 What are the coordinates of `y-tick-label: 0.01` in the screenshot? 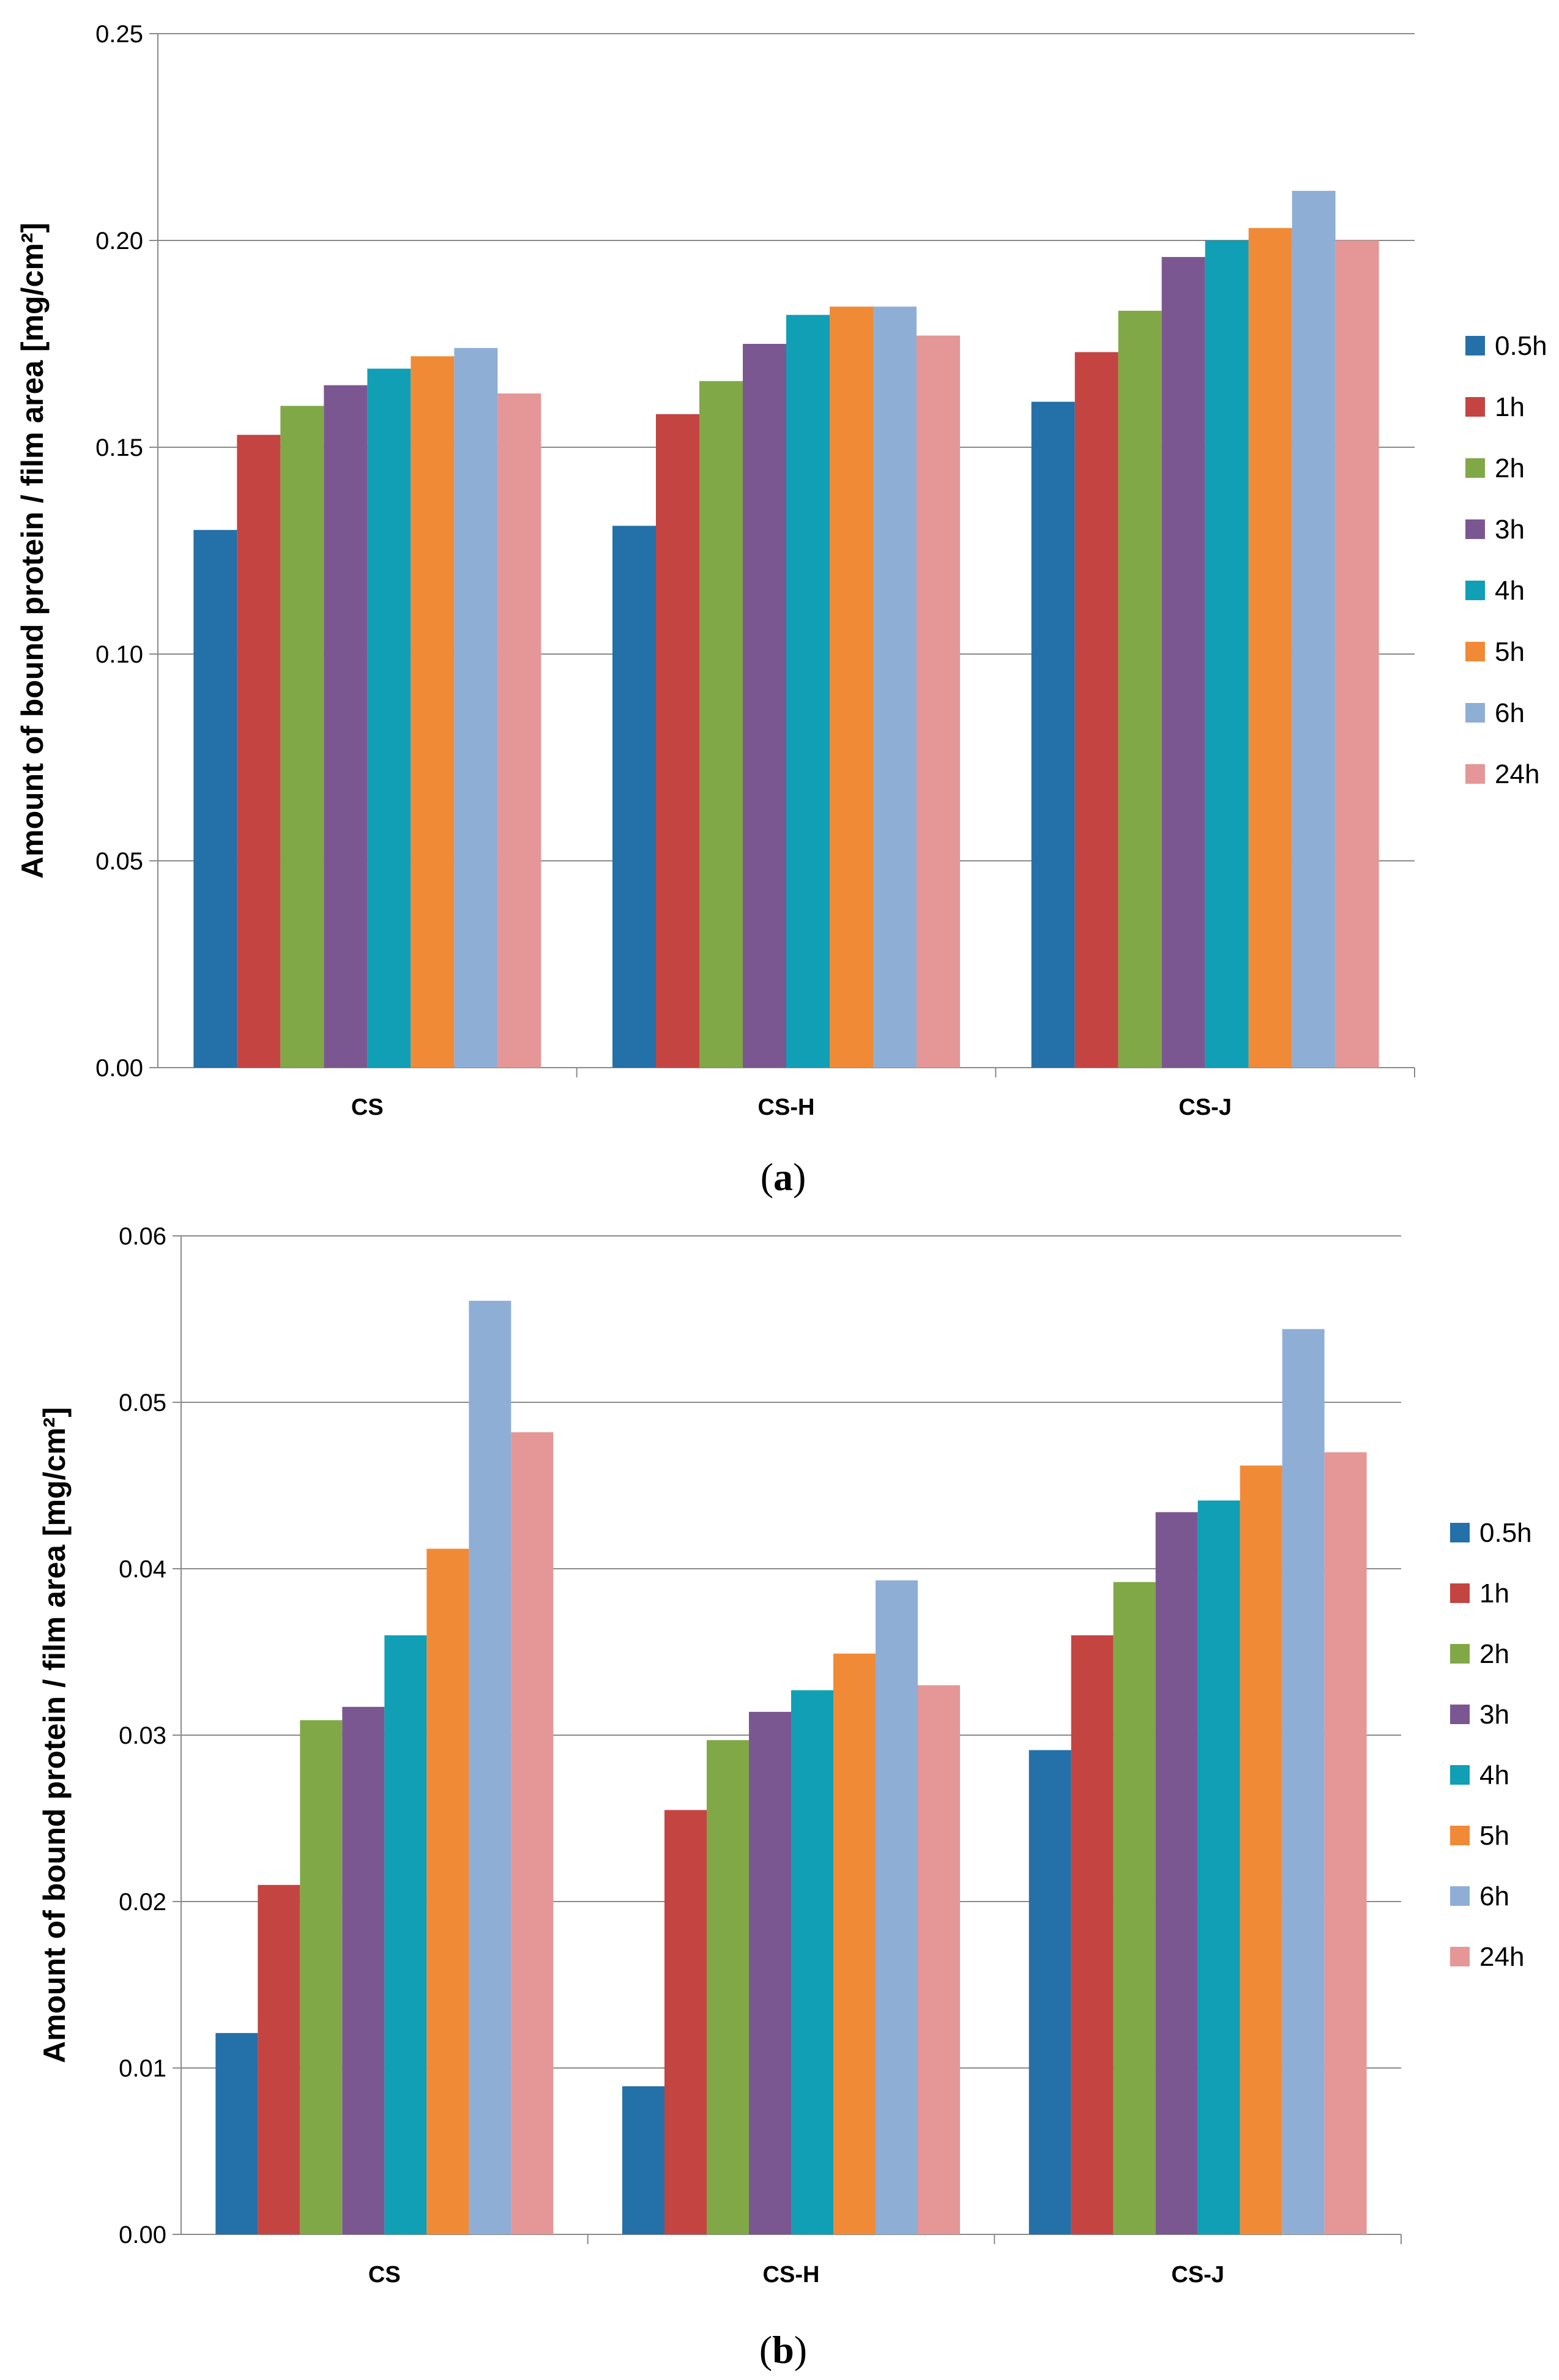 It's located at (142, 2068).